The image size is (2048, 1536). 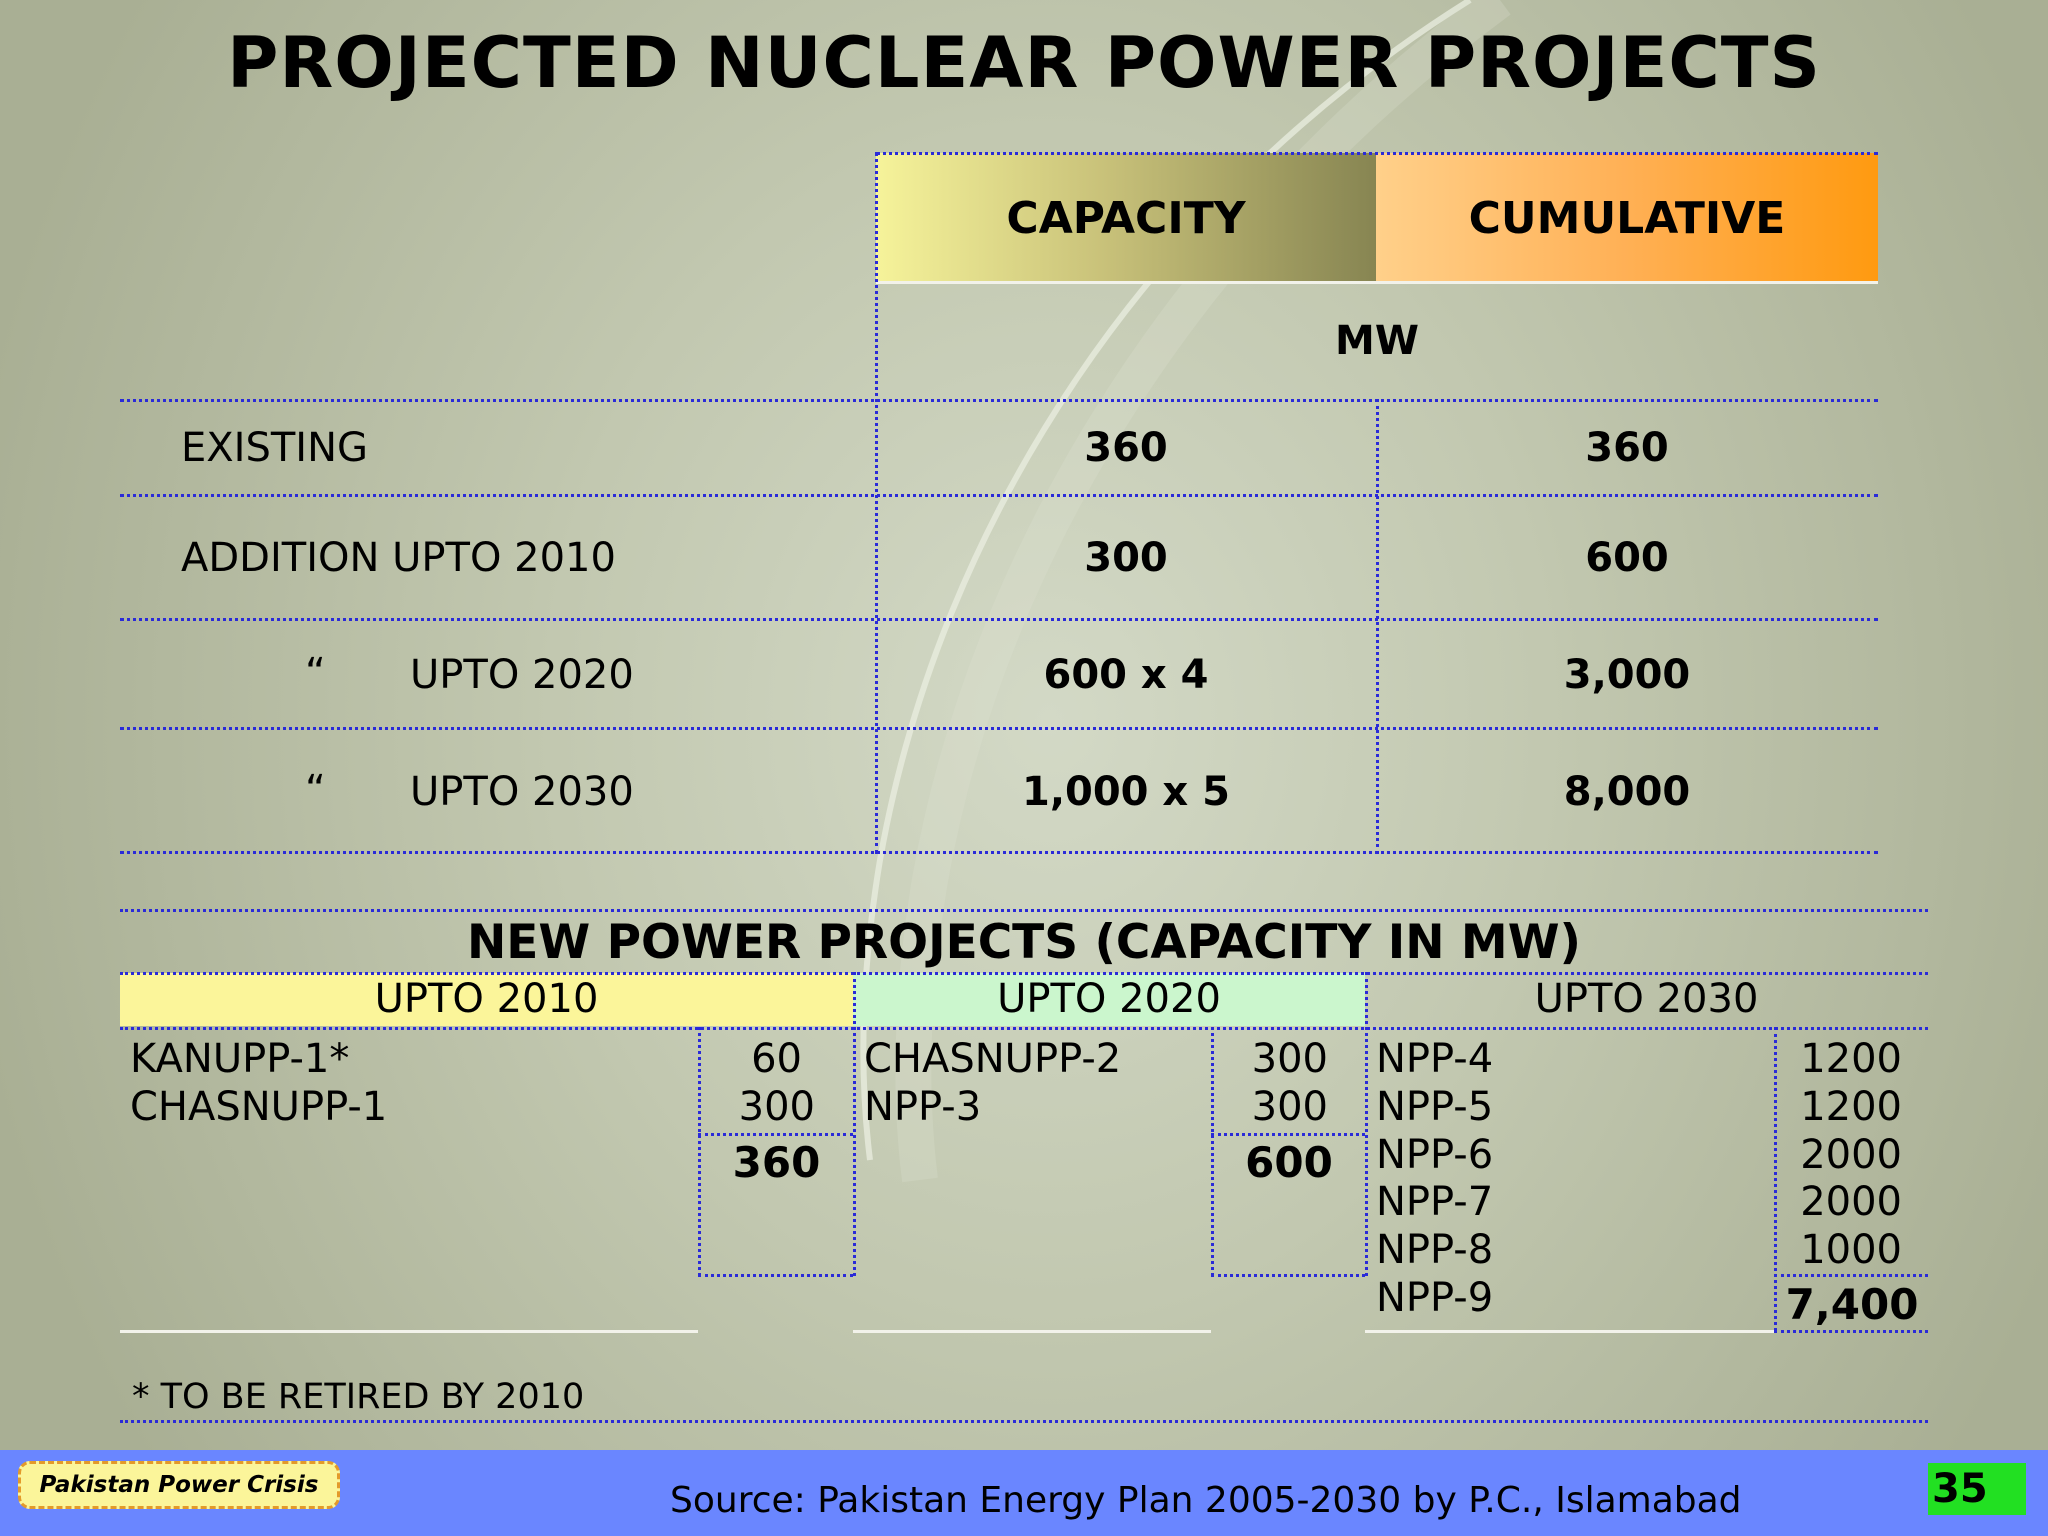 I want to click on row-capacity: 600 x 4, so click(x=1126, y=675).